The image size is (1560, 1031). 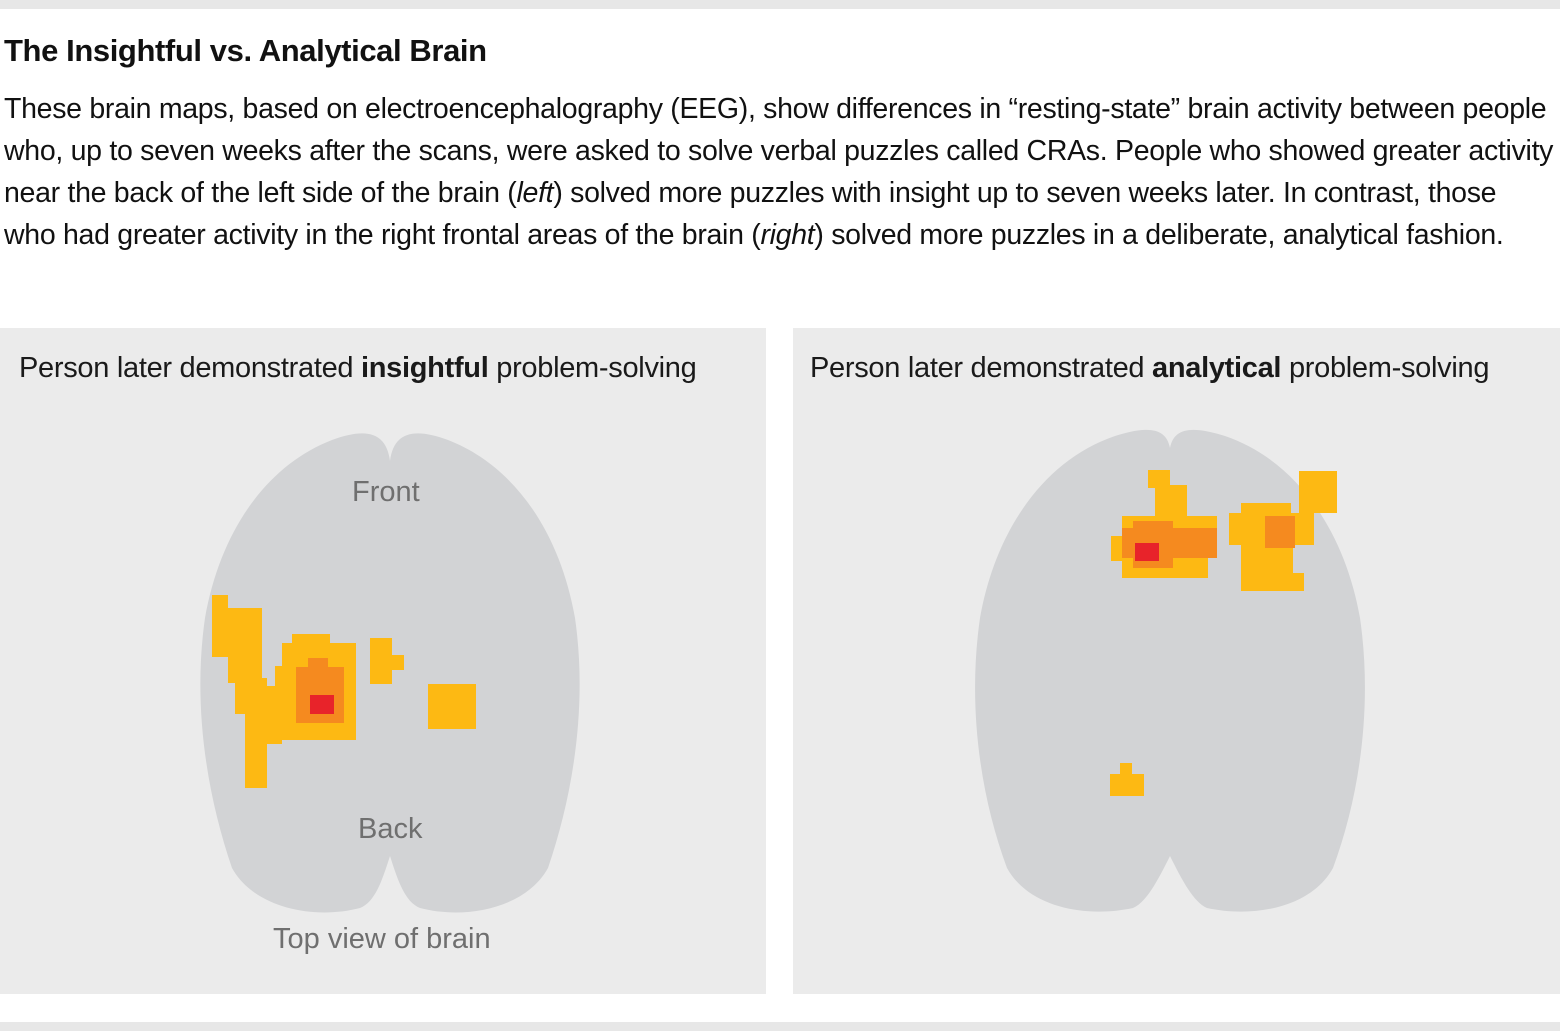 What do you see at coordinates (1217, 368) in the screenshot?
I see `panel-title-emphasis: analytical` at bounding box center [1217, 368].